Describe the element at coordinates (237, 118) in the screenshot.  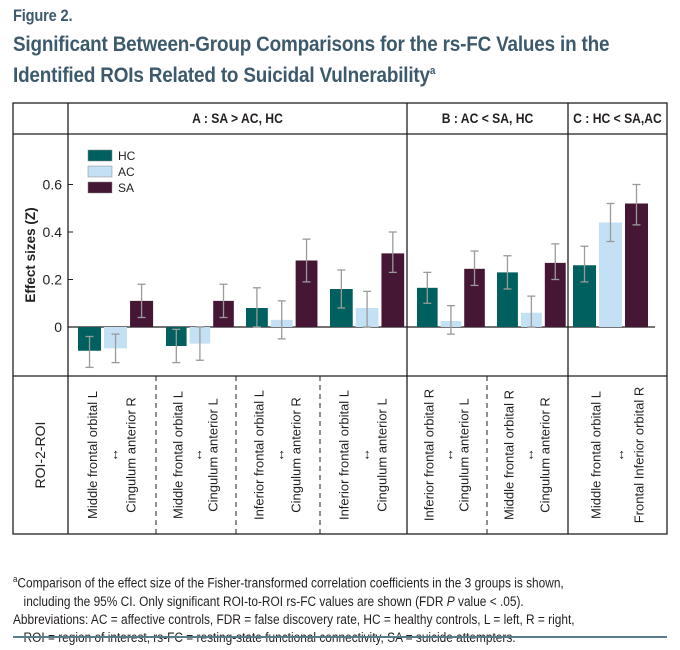
I see `panel-header: A : SA > AC, HC` at that location.